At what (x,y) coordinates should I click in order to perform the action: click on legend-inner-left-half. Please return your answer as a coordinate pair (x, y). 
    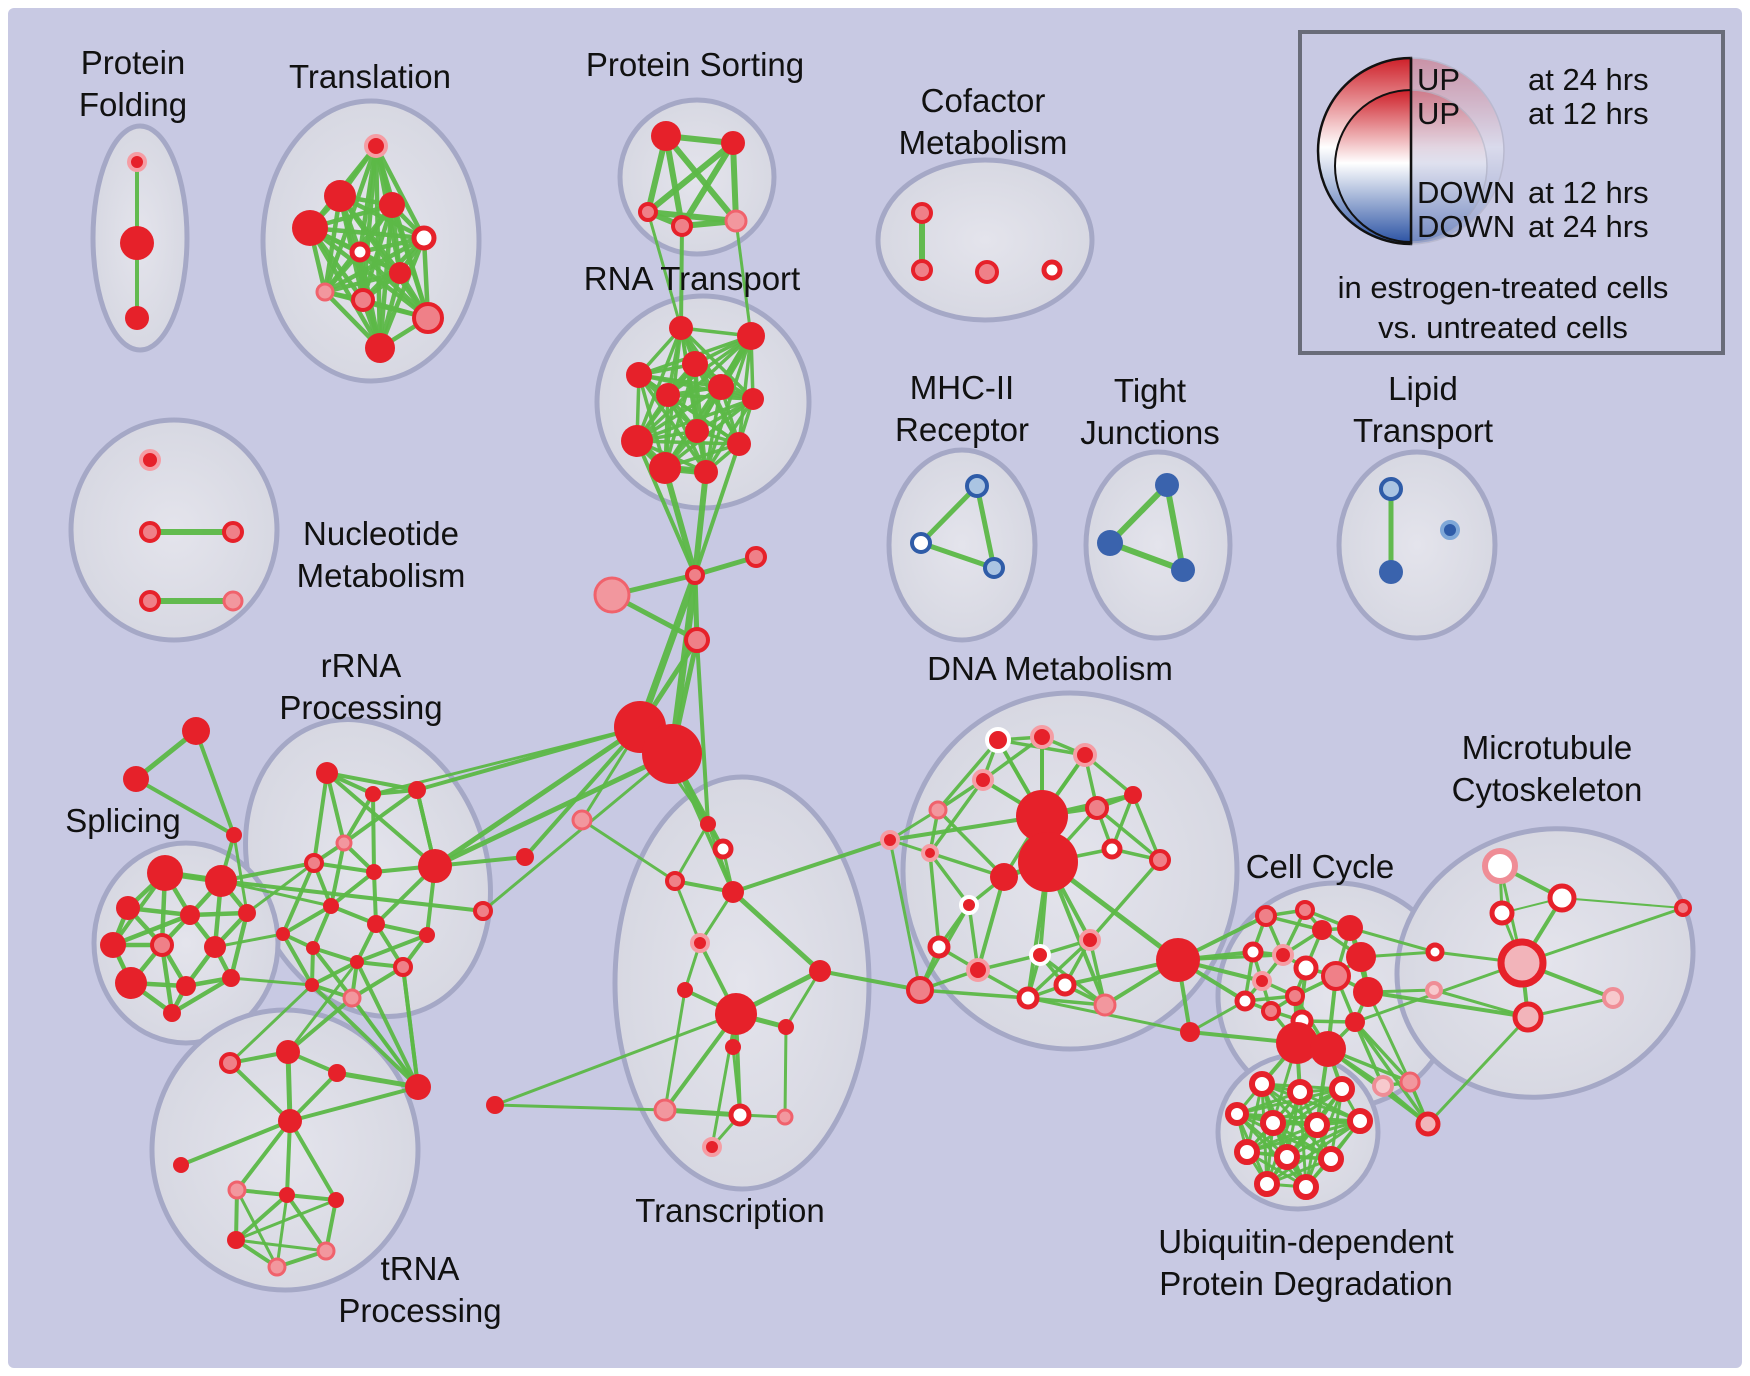
    Looking at the image, I should click on (1373, 166).